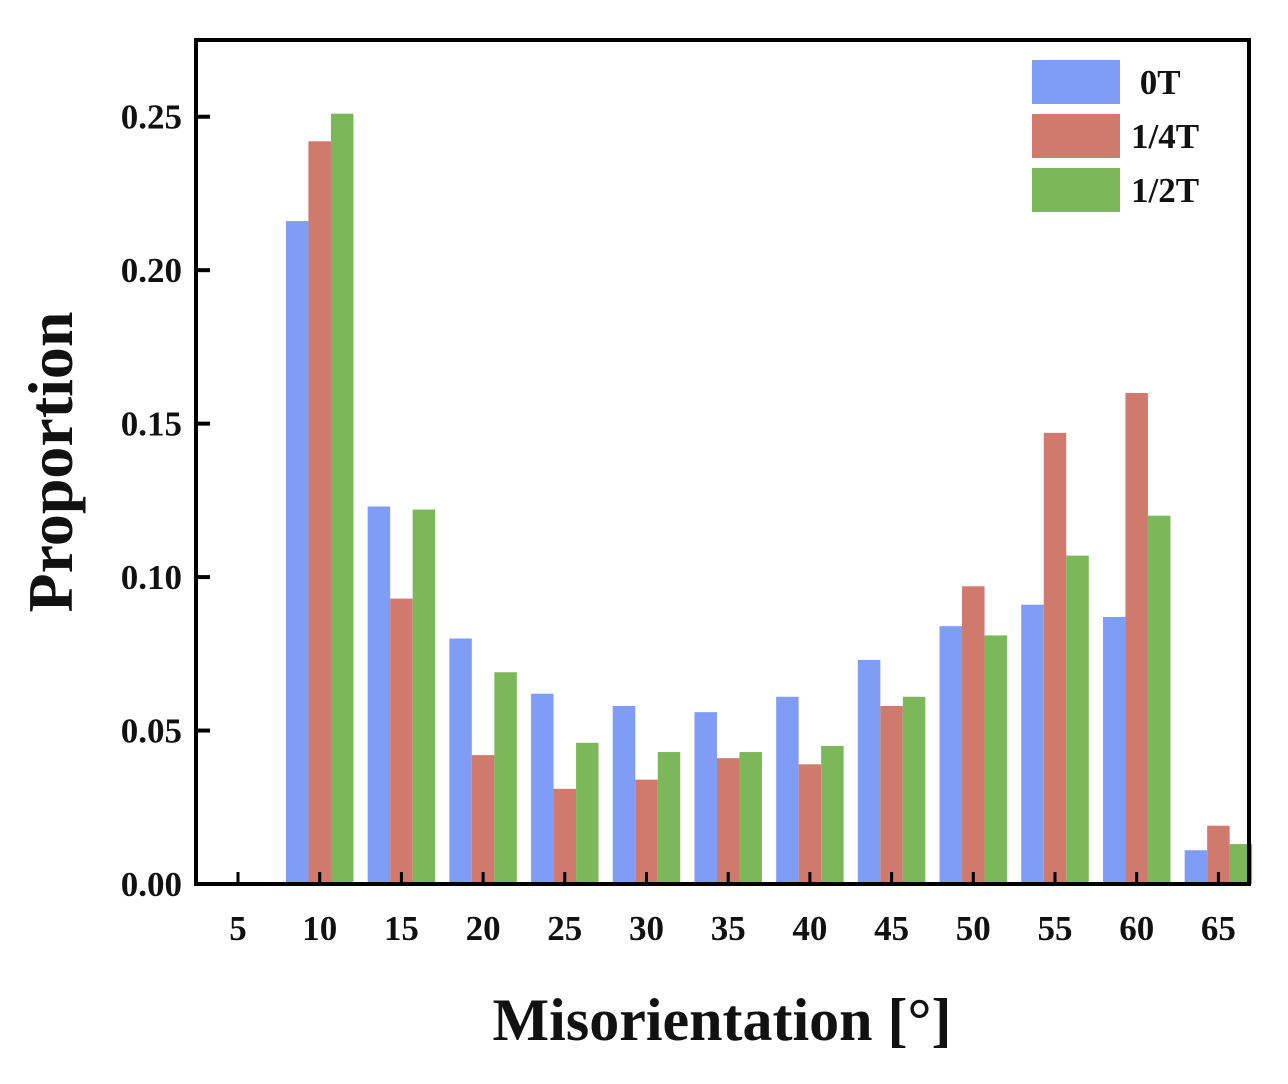  What do you see at coordinates (151, 117) in the screenshot?
I see `y-tick-label: 0.25` at bounding box center [151, 117].